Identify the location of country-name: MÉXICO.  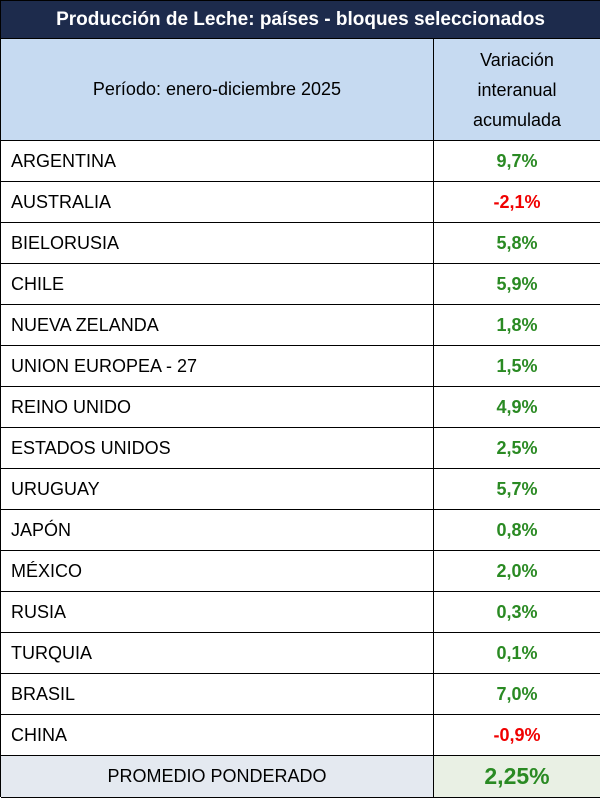
(217, 571).